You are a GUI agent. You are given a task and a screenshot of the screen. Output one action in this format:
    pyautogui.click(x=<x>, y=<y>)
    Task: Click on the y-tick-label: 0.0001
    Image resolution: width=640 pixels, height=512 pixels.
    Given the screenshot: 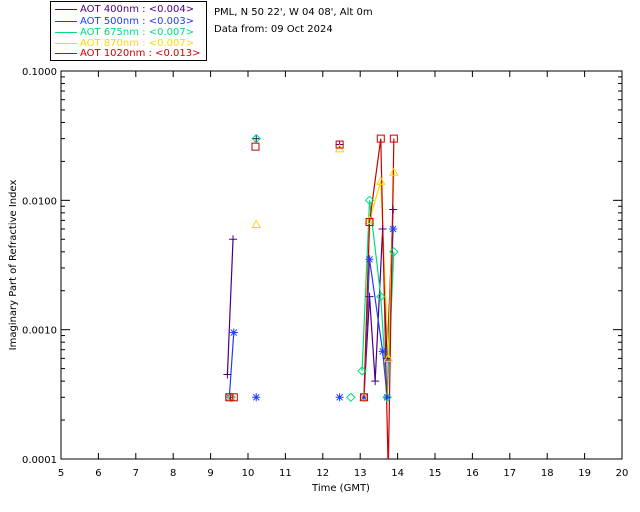 What is the action you would take?
    pyautogui.click(x=39, y=460)
    